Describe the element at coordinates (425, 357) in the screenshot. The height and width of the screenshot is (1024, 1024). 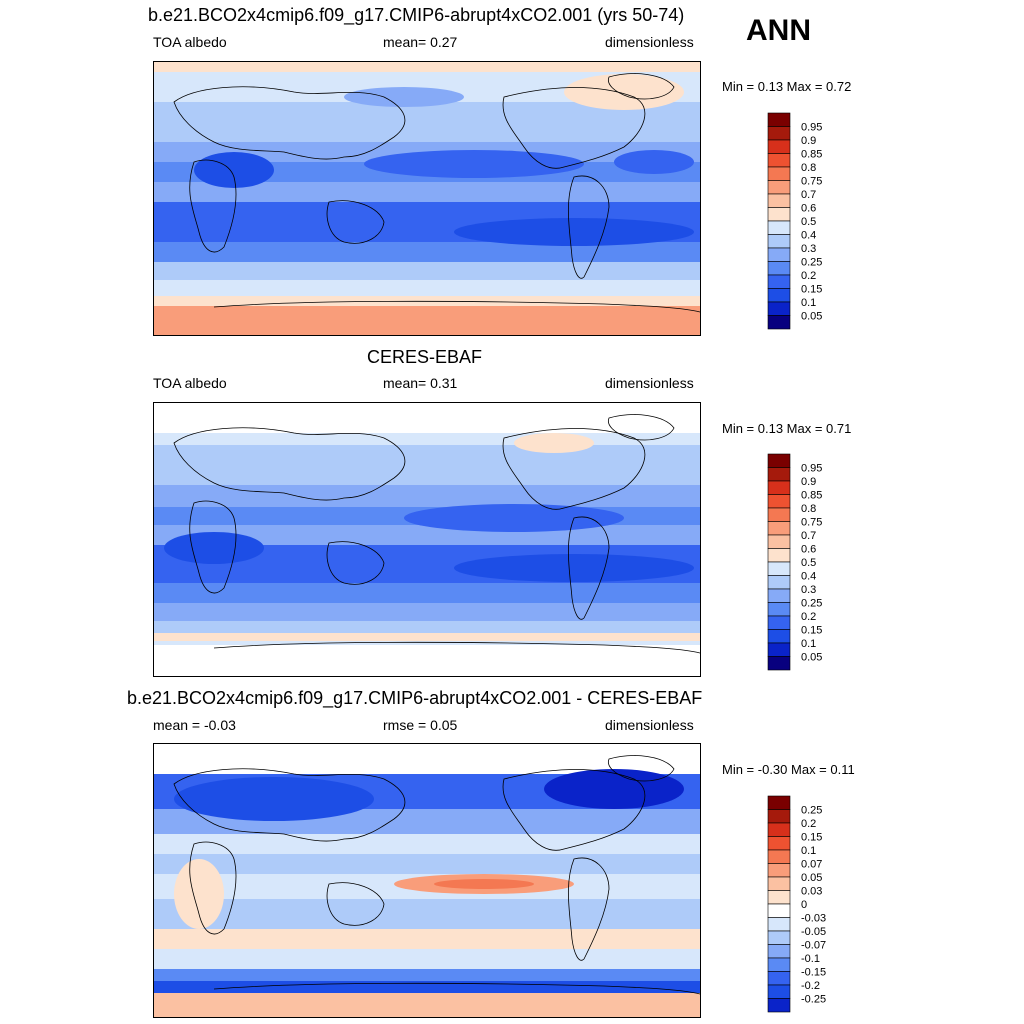
I see `panel-title-ref: CERES-EBAF` at that location.